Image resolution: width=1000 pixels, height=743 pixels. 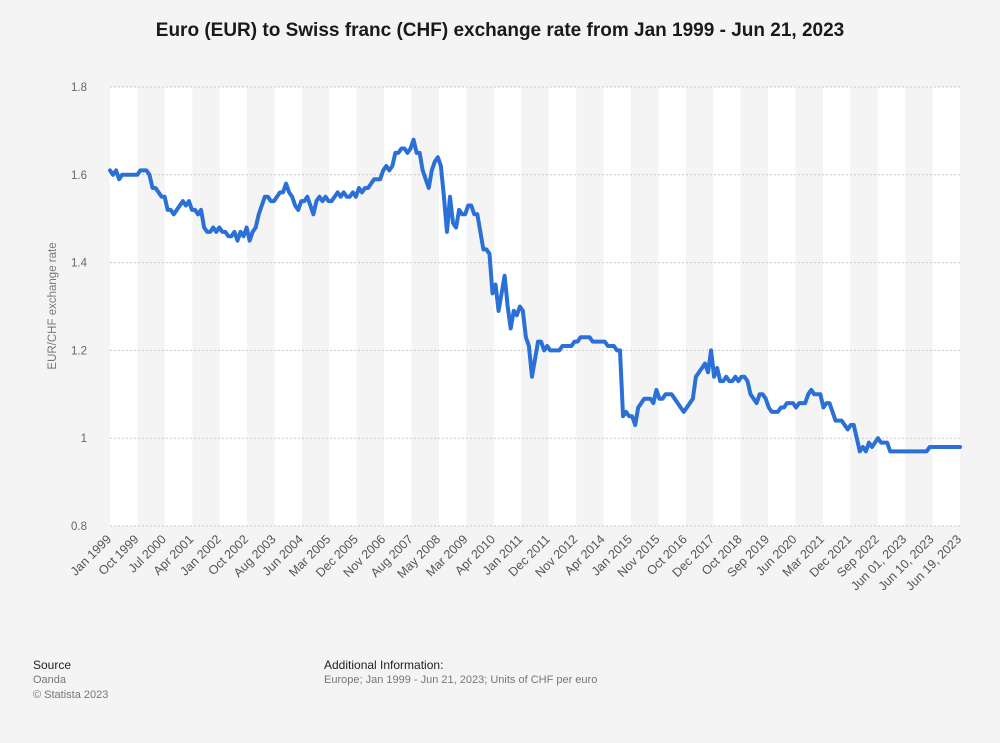 I want to click on source-block: Source Oanda © Statista 2023, so click(x=70, y=680).